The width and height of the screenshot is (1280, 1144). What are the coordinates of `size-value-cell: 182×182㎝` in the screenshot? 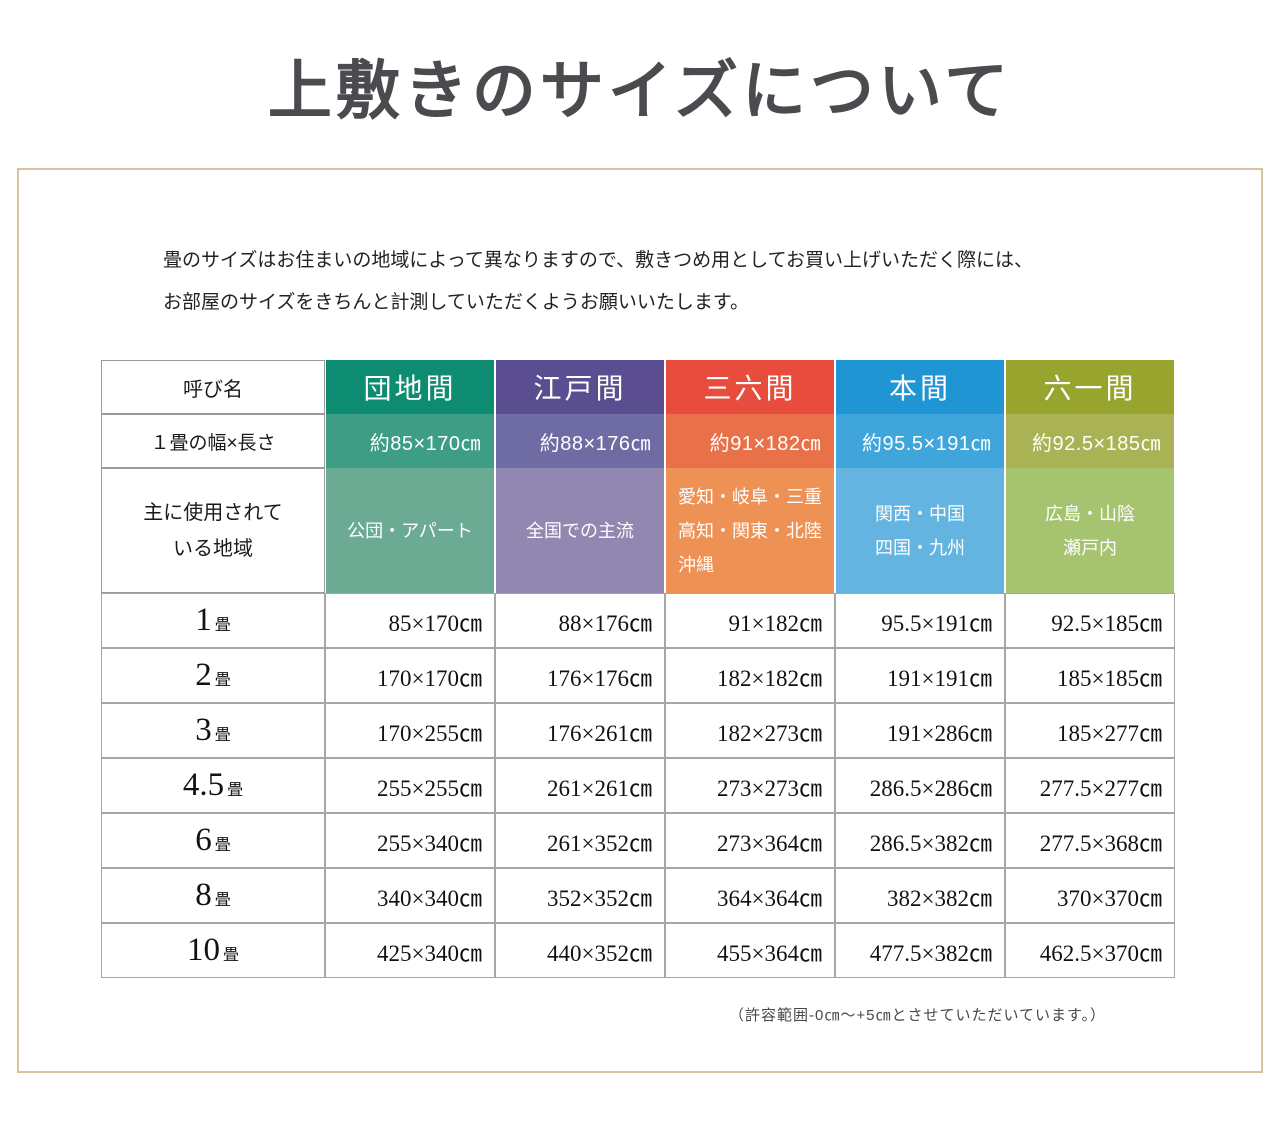 It's located at (750, 675).